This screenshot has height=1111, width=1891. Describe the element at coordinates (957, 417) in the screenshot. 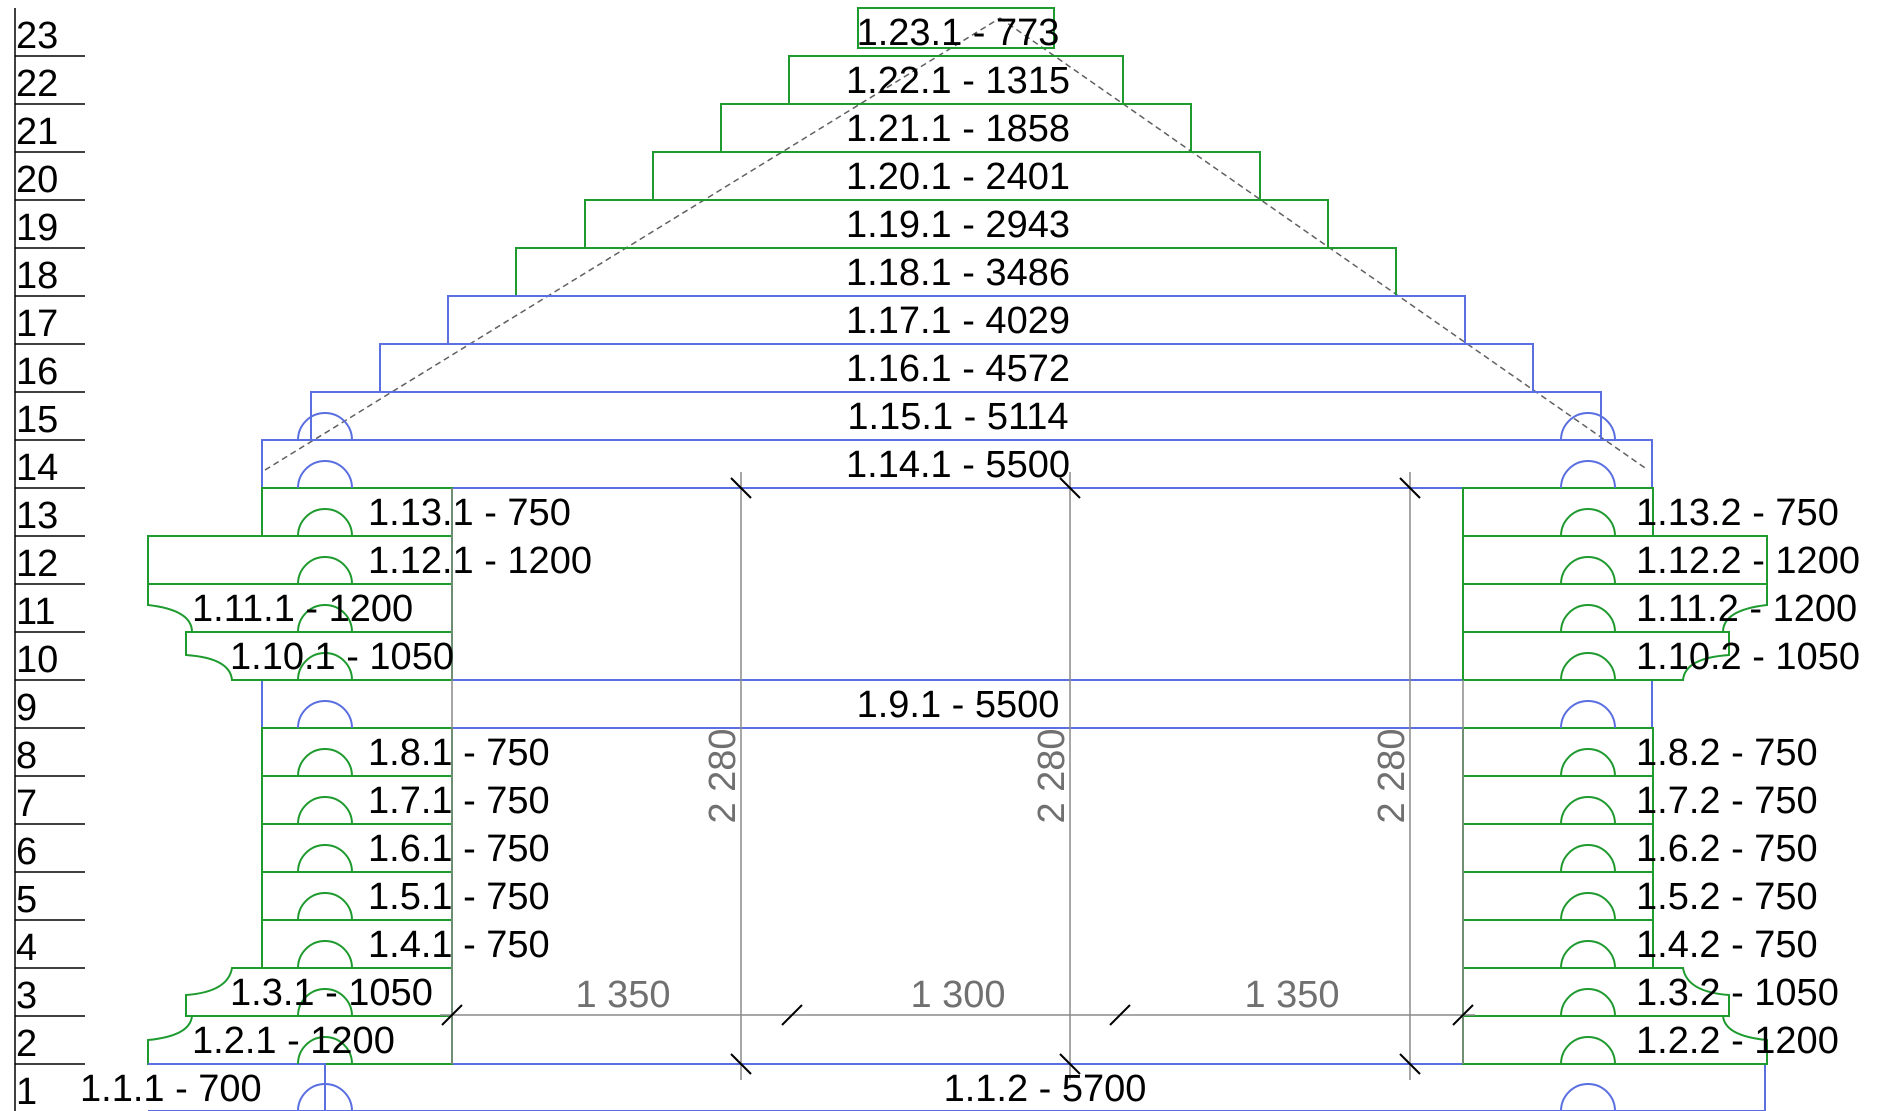

I see `log-label-r15: 1.15.1 - 5114` at that location.